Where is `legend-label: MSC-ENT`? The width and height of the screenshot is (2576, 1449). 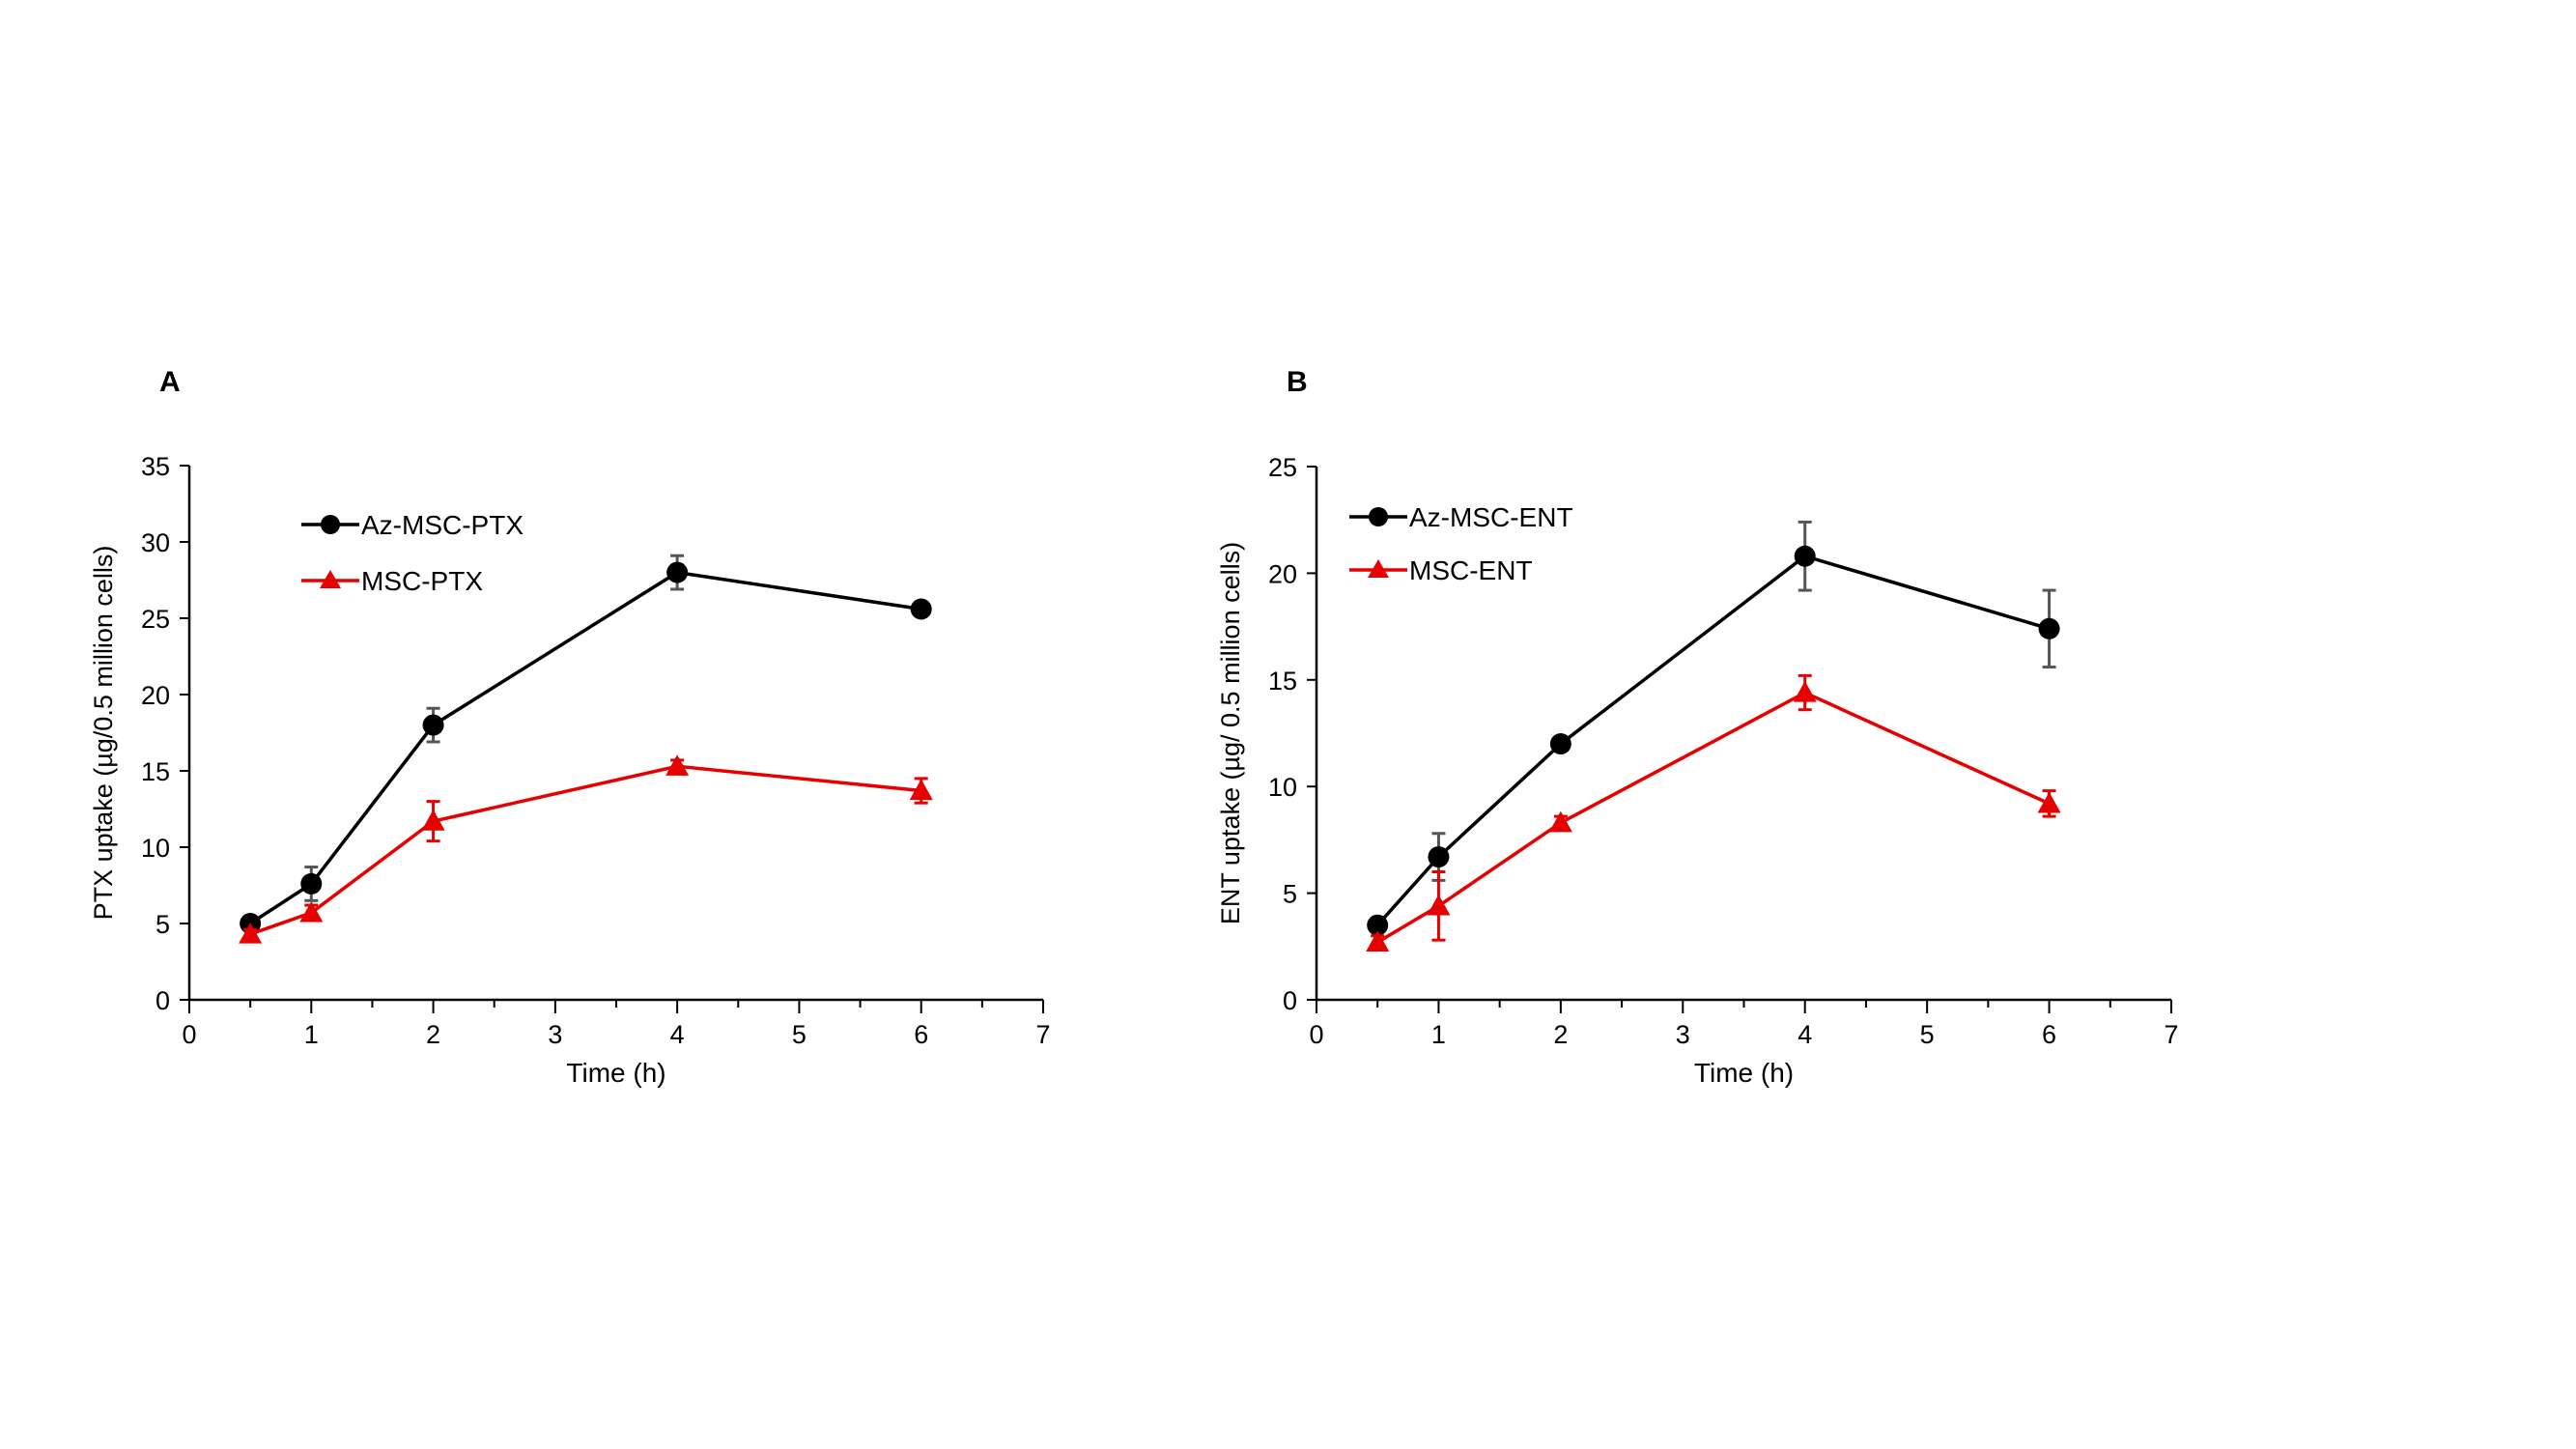 legend-label: MSC-ENT is located at coordinates (1471, 570).